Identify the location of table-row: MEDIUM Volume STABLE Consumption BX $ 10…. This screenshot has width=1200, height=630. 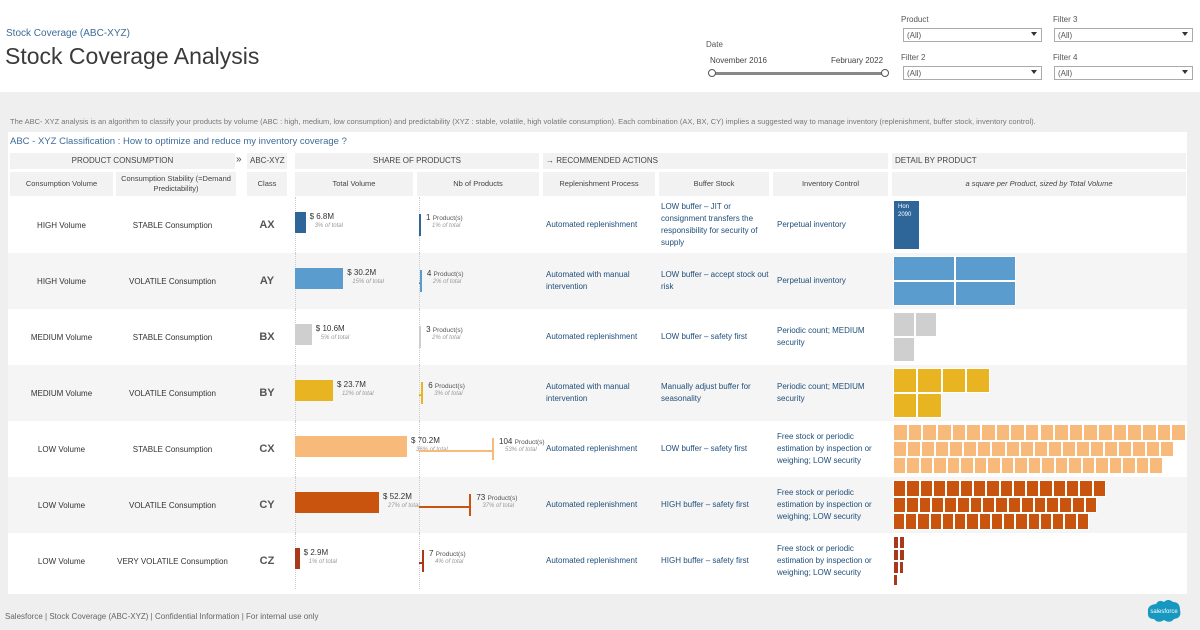
(597, 337).